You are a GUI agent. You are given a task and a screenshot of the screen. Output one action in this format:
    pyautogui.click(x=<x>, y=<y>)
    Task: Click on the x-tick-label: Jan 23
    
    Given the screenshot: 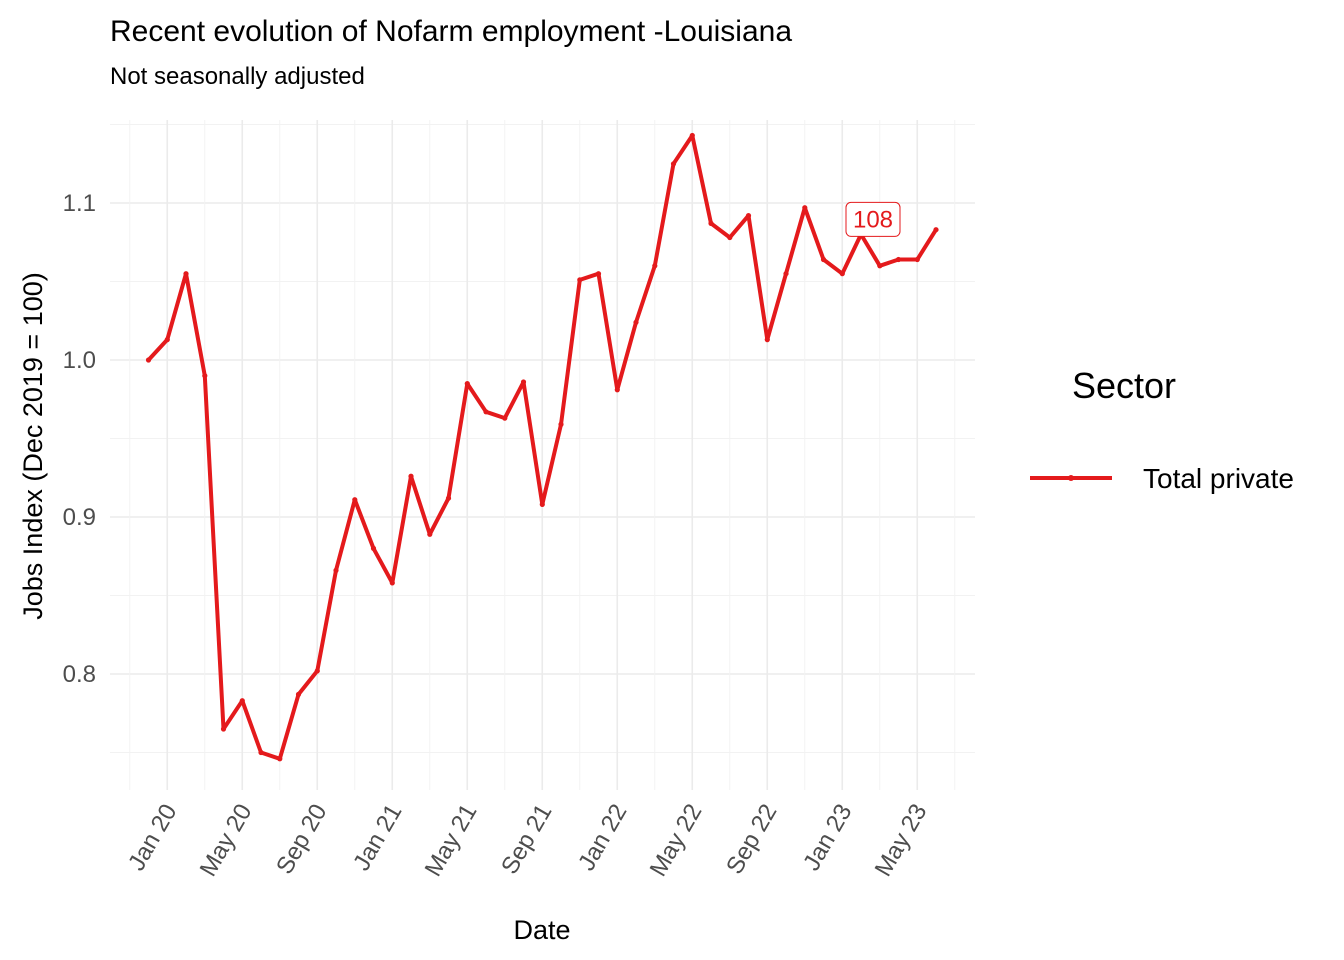 What is the action you would take?
    pyautogui.click(x=827, y=838)
    